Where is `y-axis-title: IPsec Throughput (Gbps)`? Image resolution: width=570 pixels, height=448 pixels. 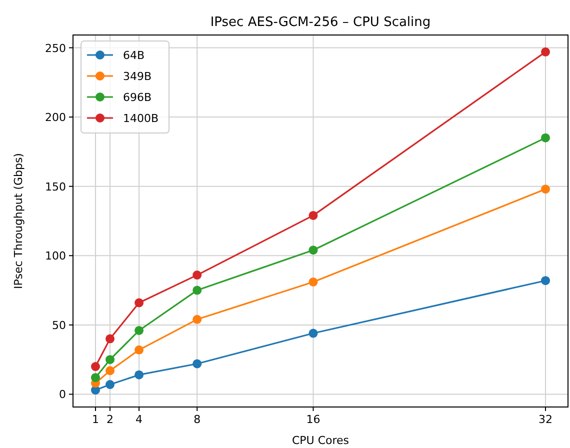 y-axis-title: IPsec Throughput (Gbps) is located at coordinates (18, 221).